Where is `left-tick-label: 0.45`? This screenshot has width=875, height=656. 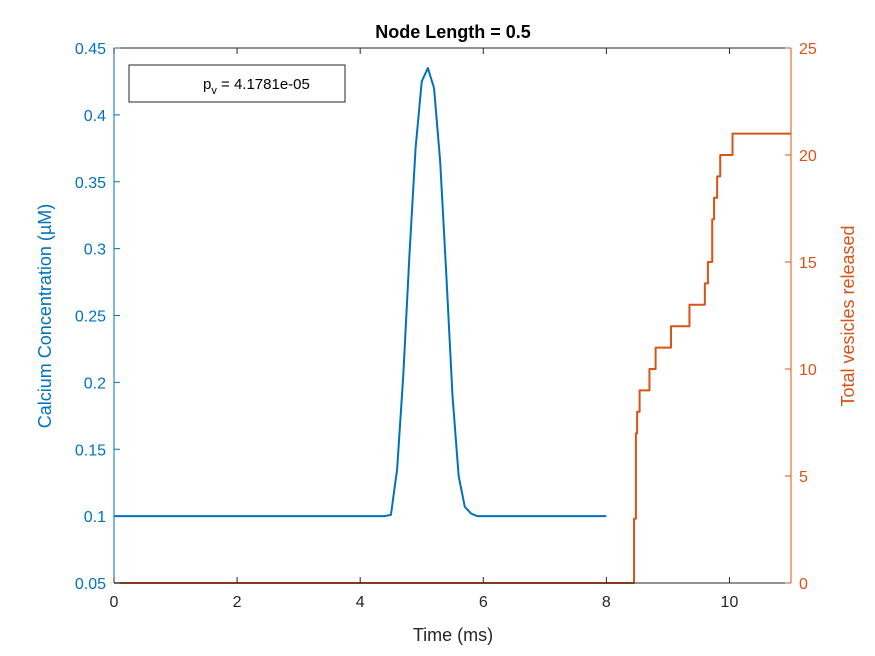
left-tick-label: 0.45 is located at coordinates (90, 49).